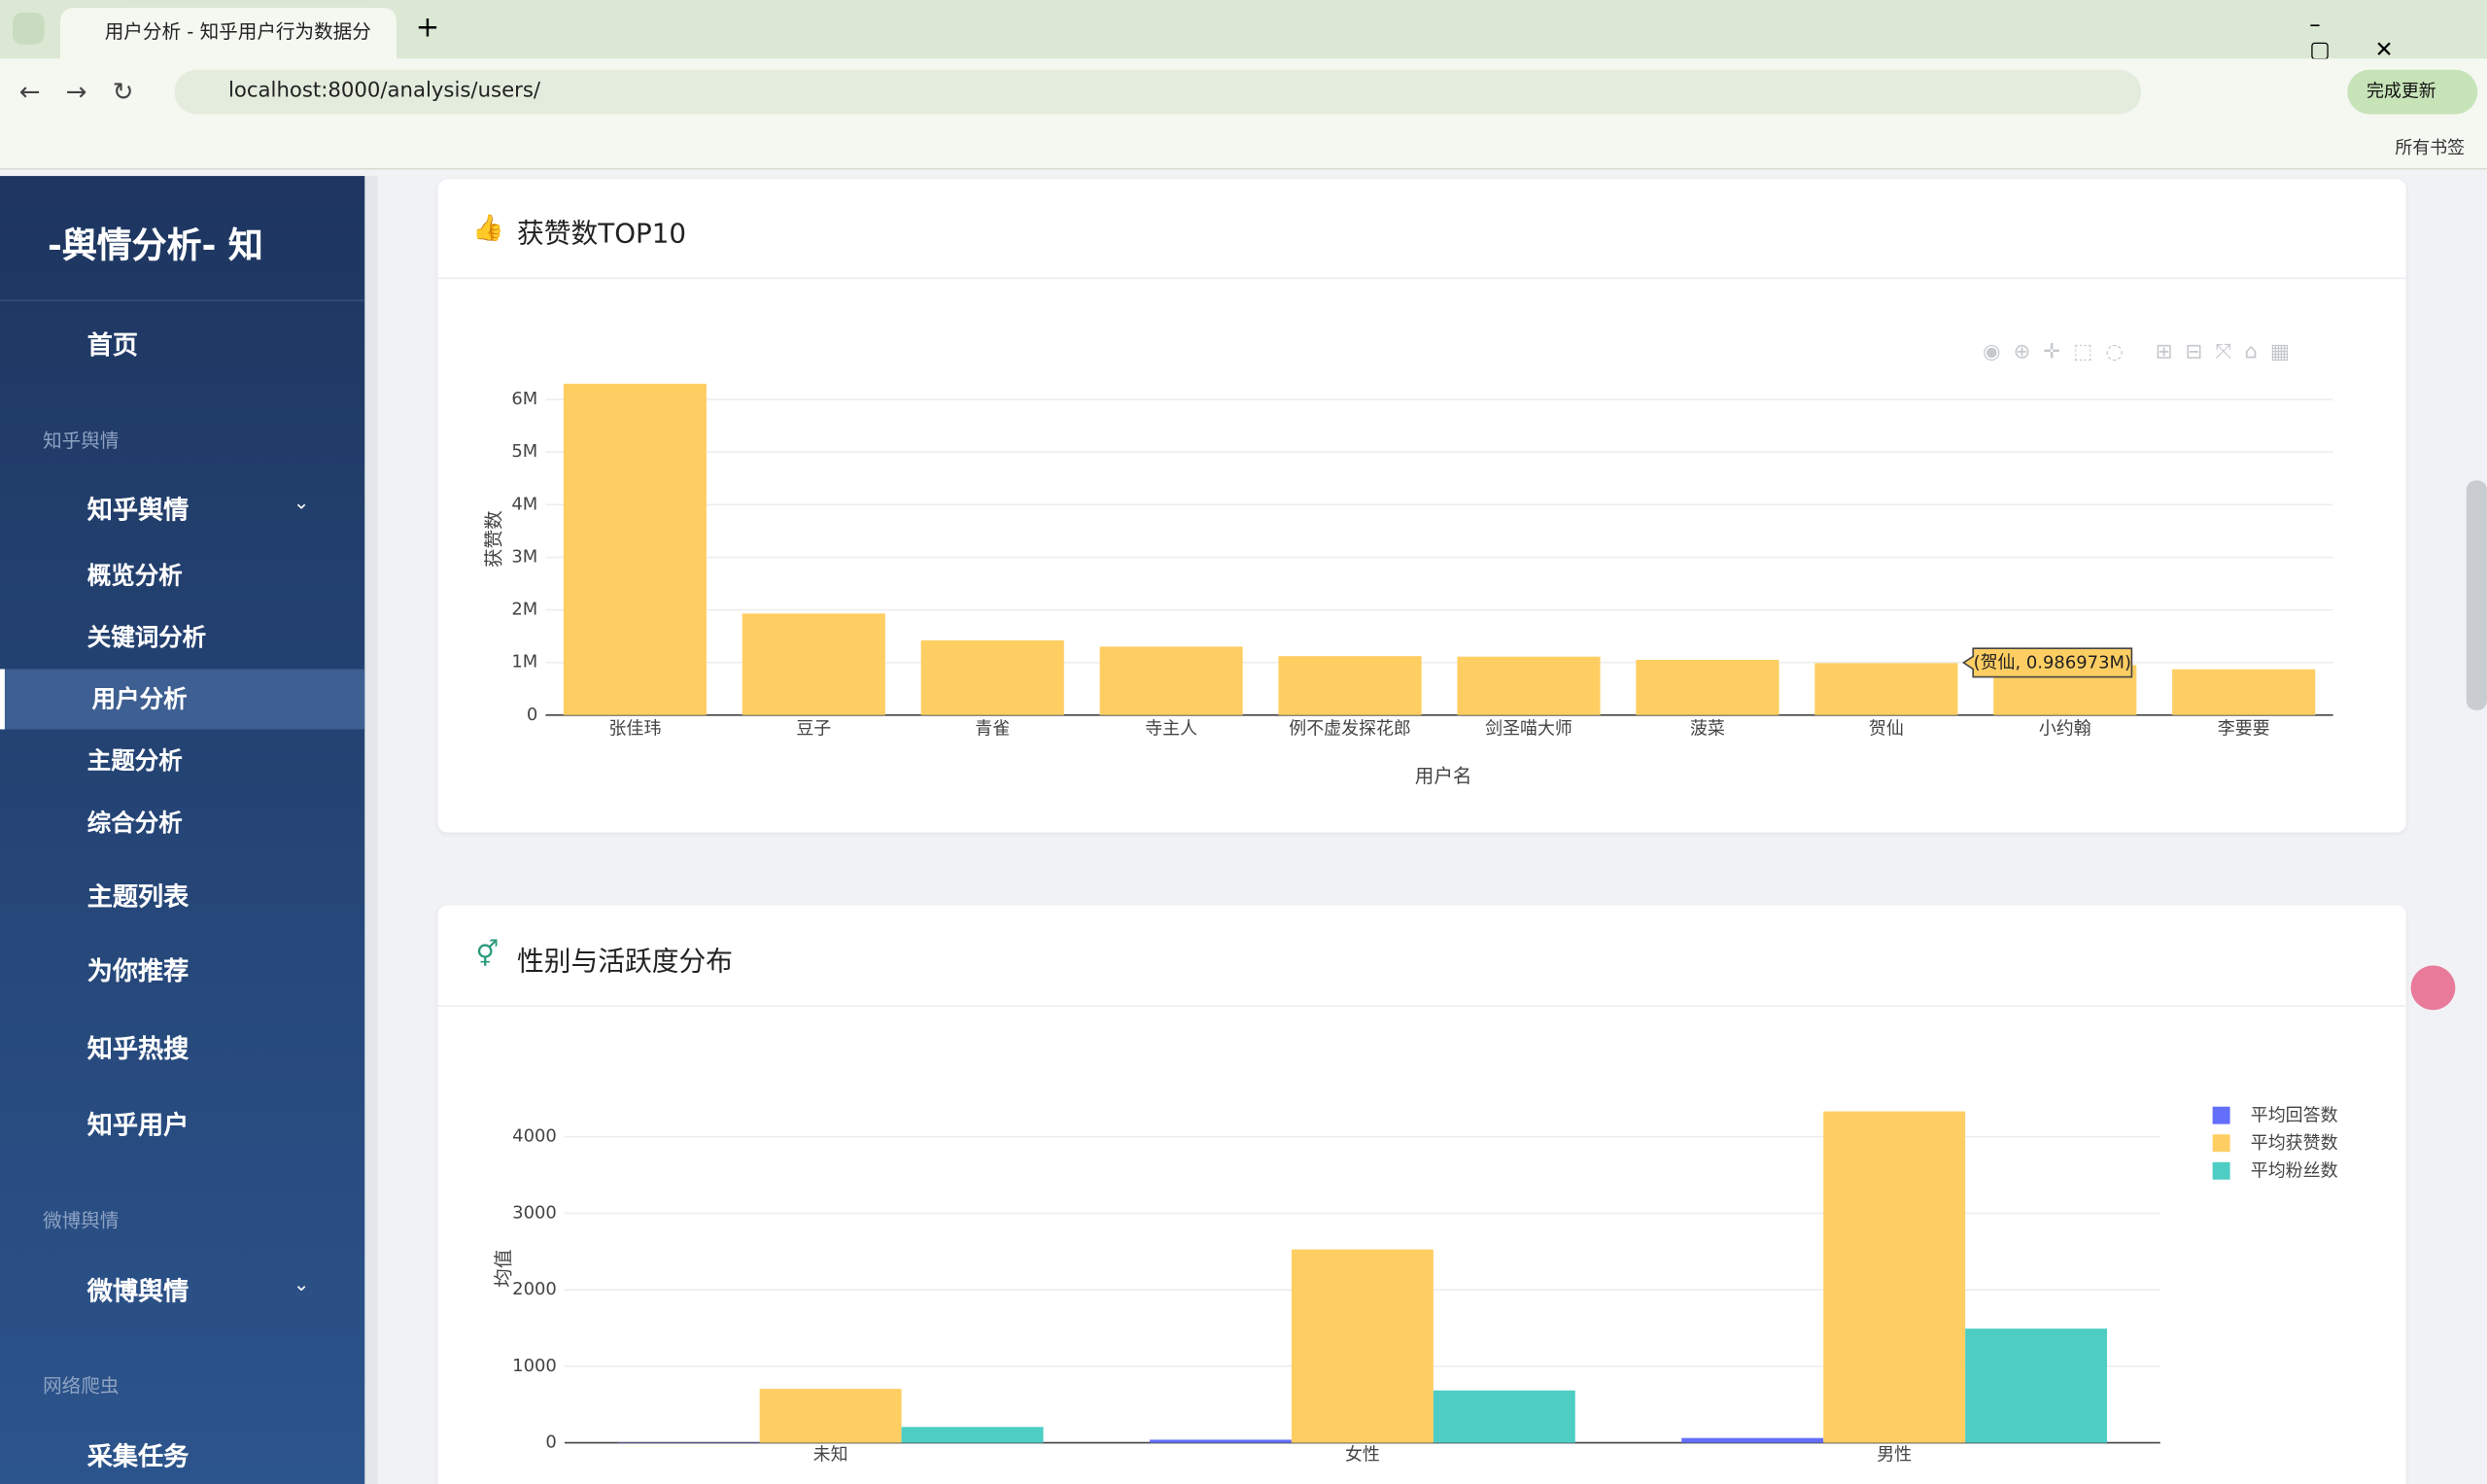  What do you see at coordinates (625, 962) in the screenshot?
I see `card-title: 性别与活跃度分布` at bounding box center [625, 962].